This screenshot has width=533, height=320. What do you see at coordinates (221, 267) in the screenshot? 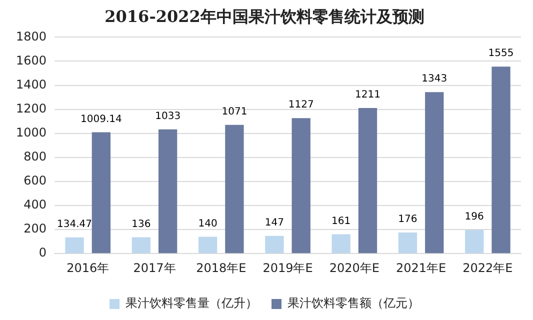
I see `x-tick-label: 2018年E` at bounding box center [221, 267].